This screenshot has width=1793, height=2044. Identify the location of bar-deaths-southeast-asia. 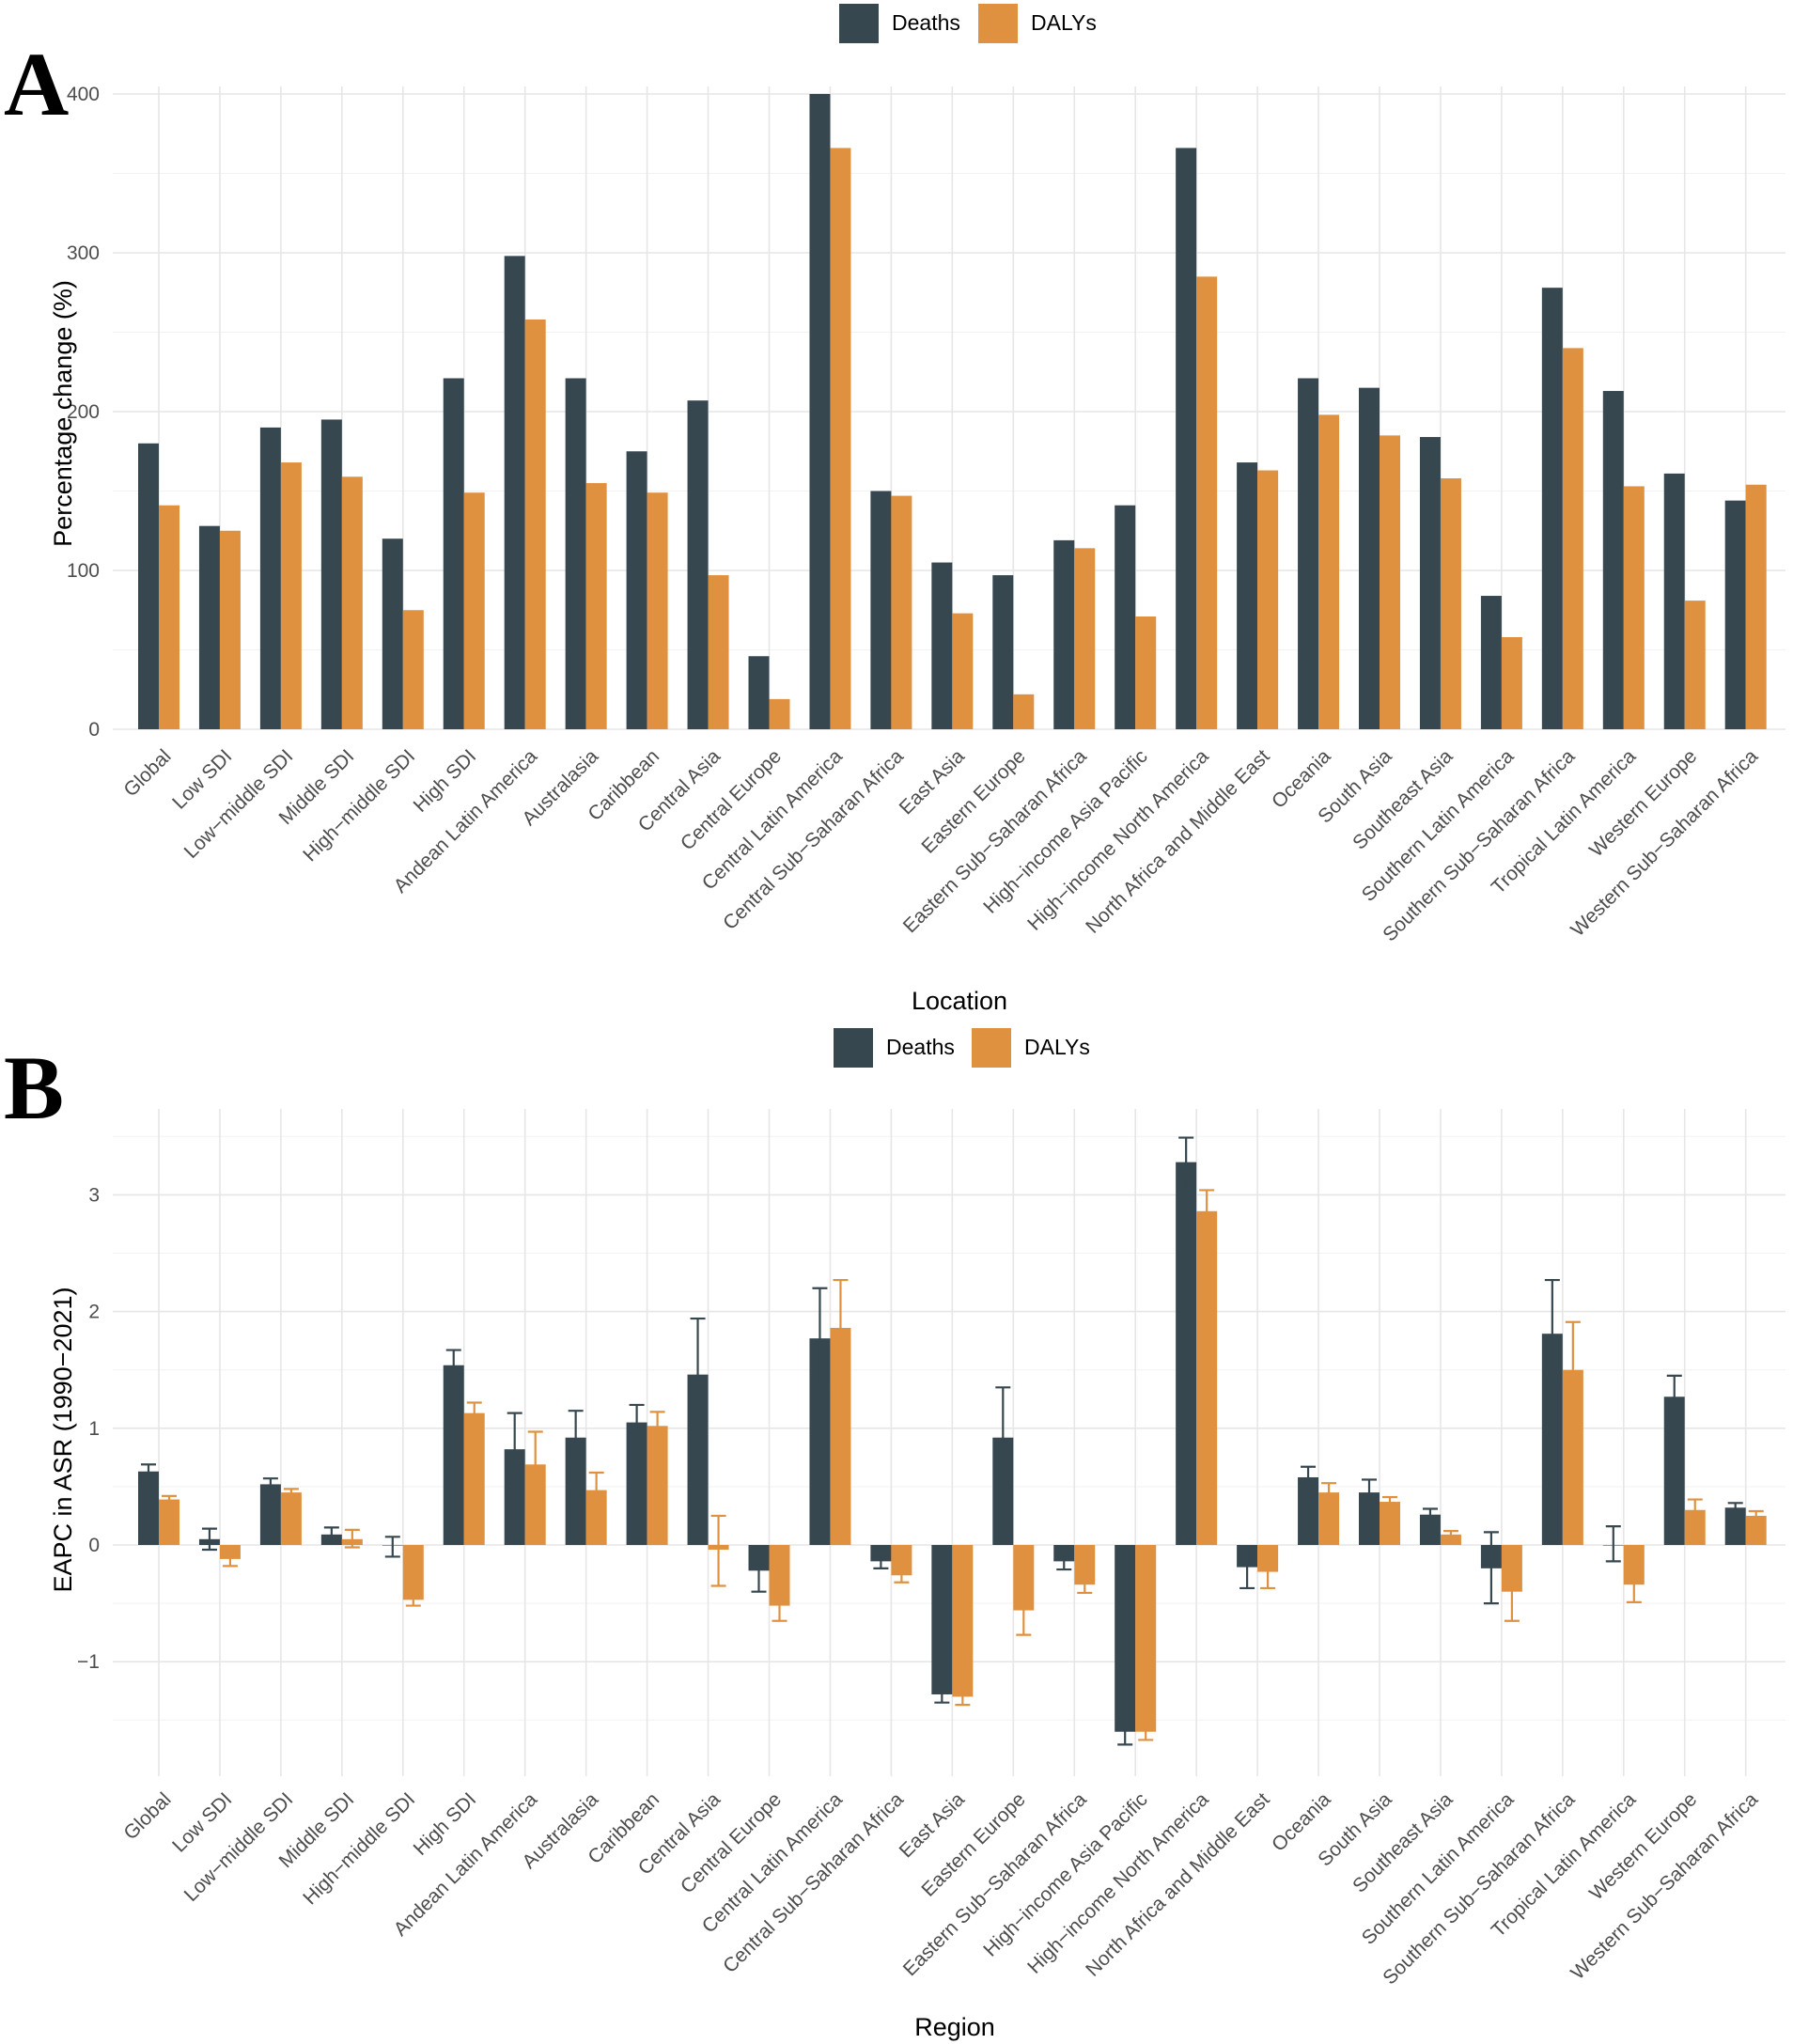
(1430, 1529).